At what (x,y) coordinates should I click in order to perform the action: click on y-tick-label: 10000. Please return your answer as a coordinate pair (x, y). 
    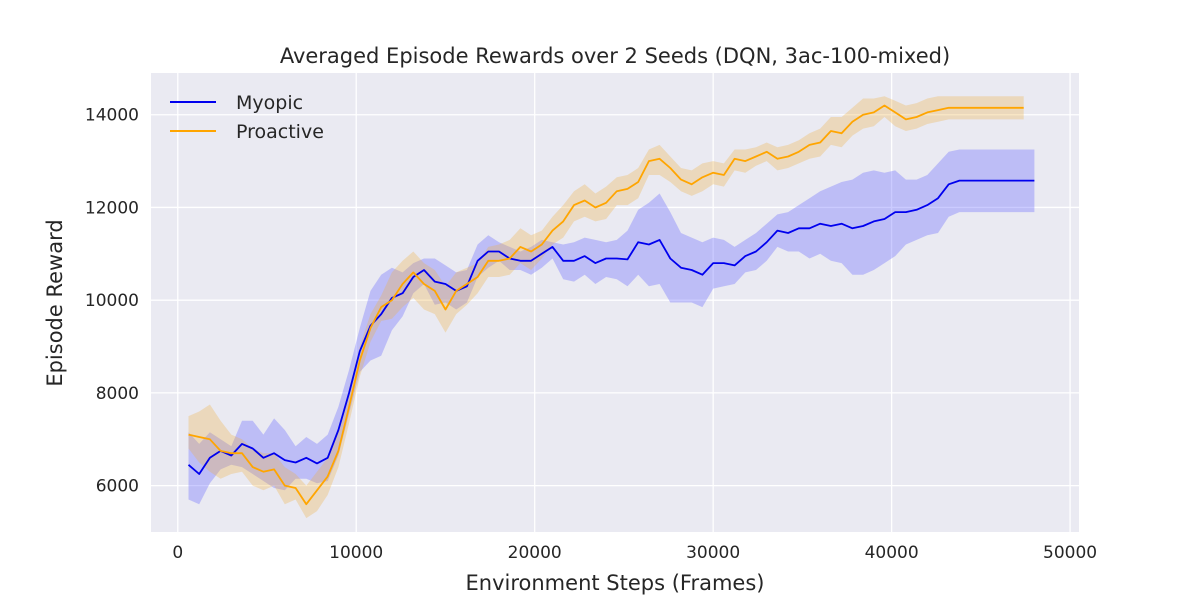
    Looking at the image, I should click on (112, 301).